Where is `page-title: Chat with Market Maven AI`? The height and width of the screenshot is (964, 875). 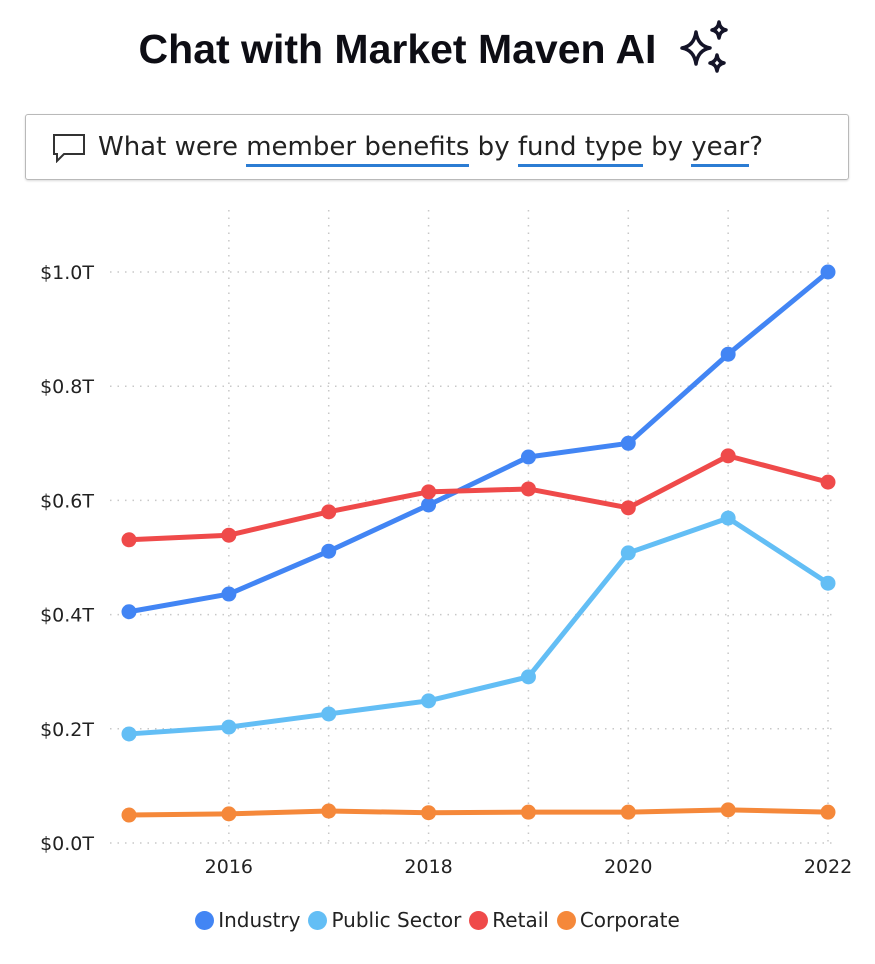
page-title: Chat with Market Maven AI is located at coordinates (437, 49).